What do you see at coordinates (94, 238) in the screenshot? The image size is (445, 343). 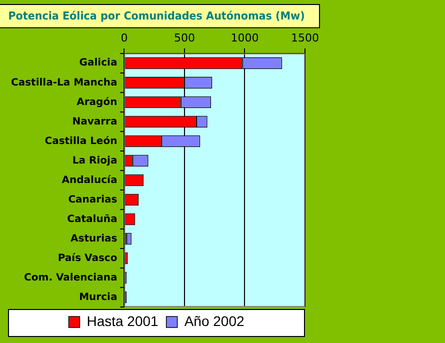 I see `y-tick-label: Asturias` at bounding box center [94, 238].